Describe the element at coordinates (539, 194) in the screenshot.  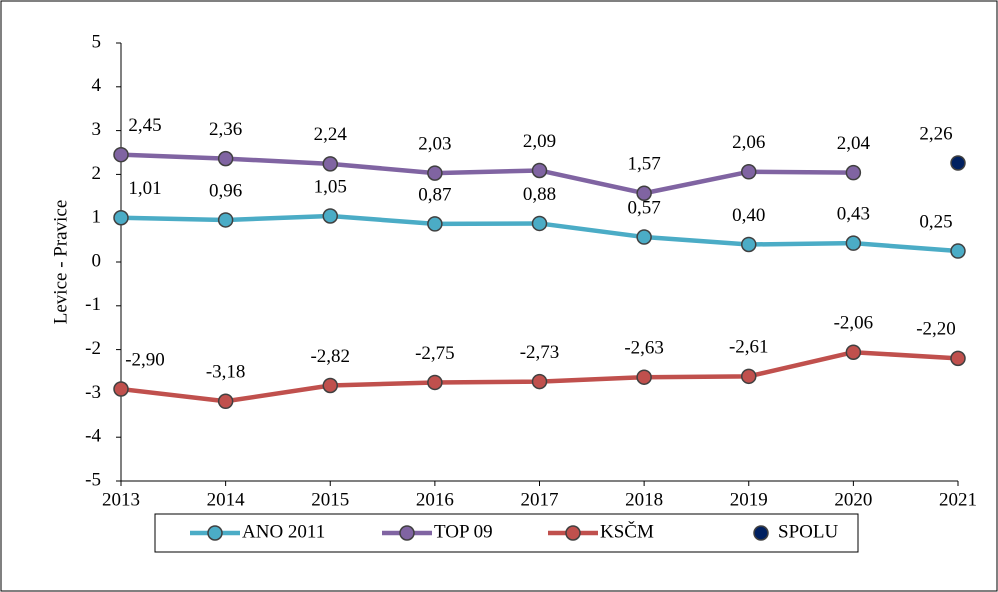
I see `data-label: 0,88` at that location.